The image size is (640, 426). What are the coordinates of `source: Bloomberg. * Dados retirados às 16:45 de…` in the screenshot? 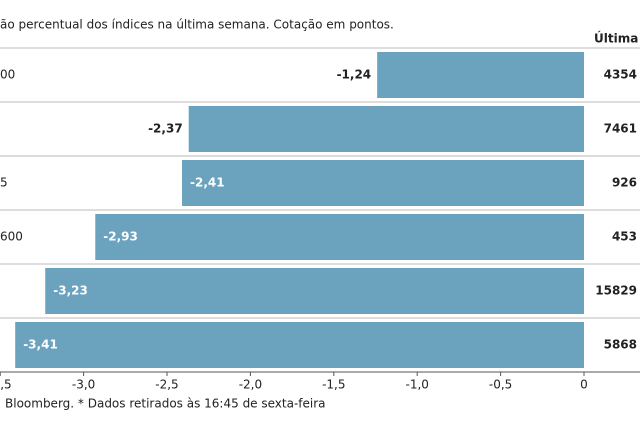 It's located at (165, 404).